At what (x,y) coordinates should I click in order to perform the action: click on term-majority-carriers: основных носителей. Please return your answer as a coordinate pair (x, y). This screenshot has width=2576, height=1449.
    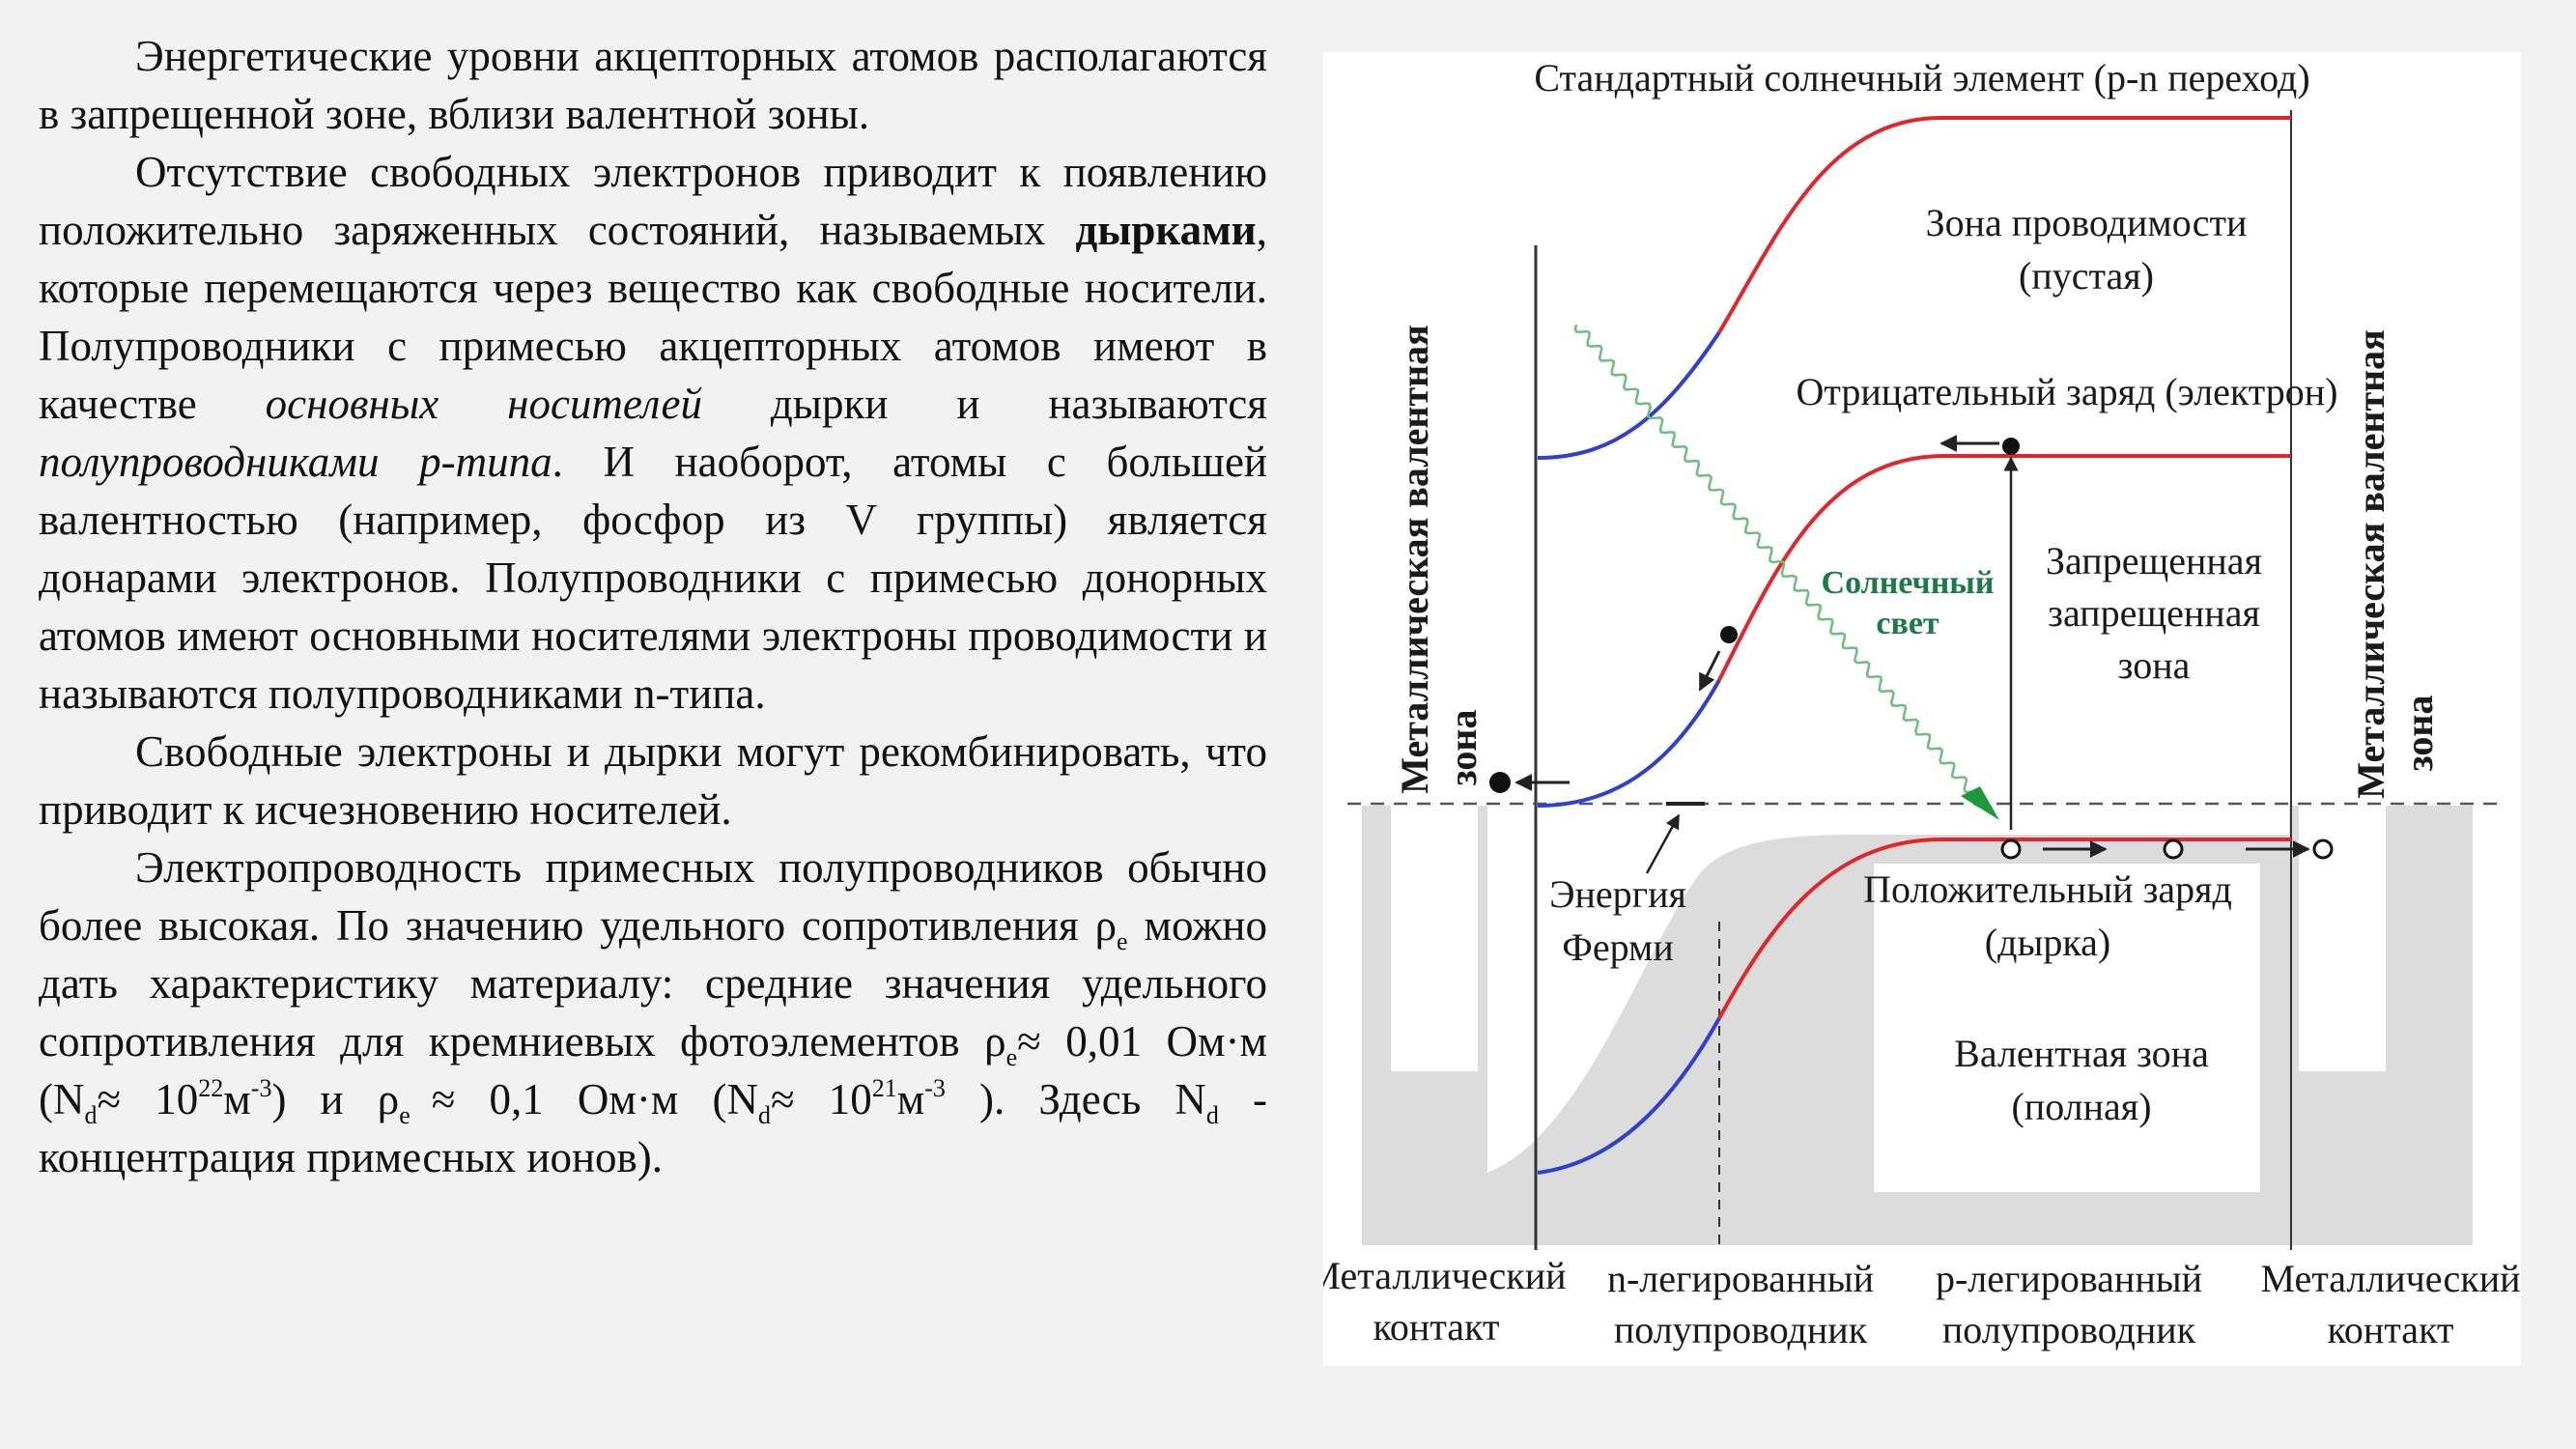
    Looking at the image, I should click on (483, 404).